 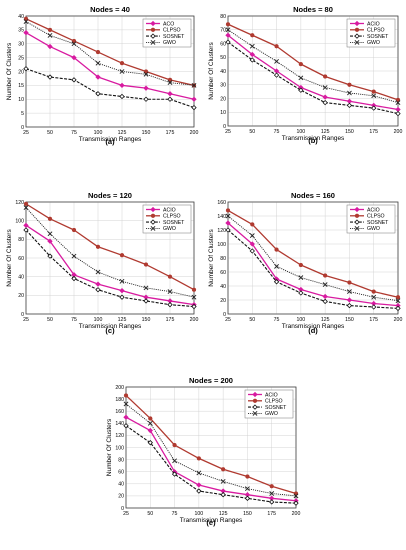 I want to click on y-tick-label: 40, so click(x=223, y=72).